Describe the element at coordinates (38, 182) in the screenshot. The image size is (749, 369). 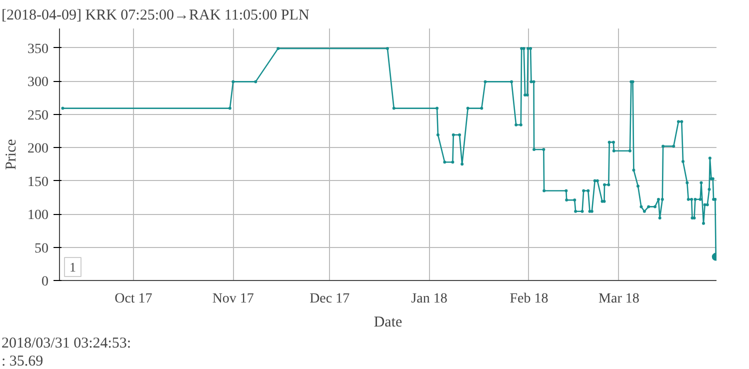
I see `y-tick-label: 150` at that location.